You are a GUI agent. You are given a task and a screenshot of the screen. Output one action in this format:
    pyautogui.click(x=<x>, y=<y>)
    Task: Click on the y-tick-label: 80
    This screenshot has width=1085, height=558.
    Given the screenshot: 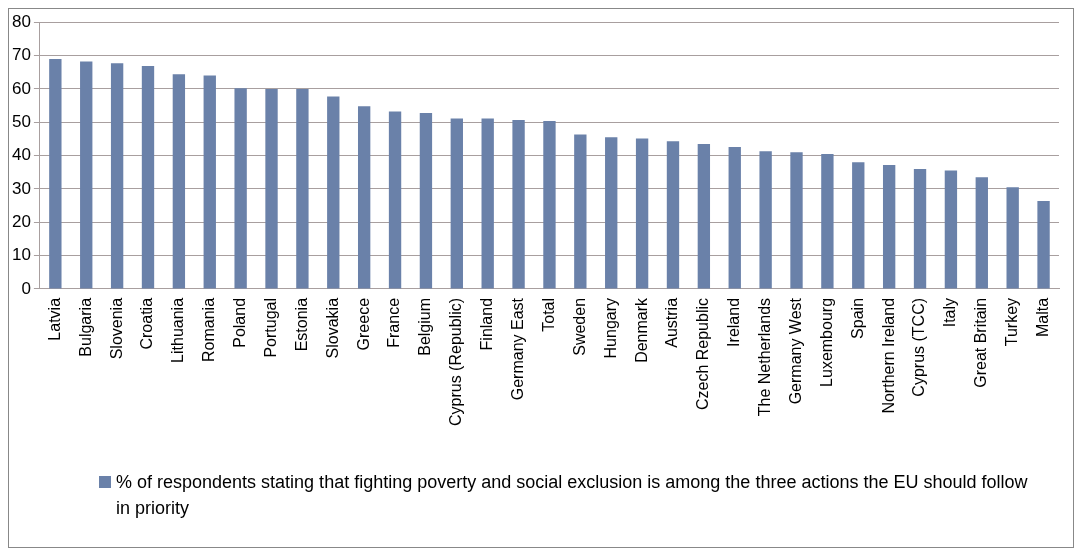 What is the action you would take?
    pyautogui.click(x=21, y=21)
    